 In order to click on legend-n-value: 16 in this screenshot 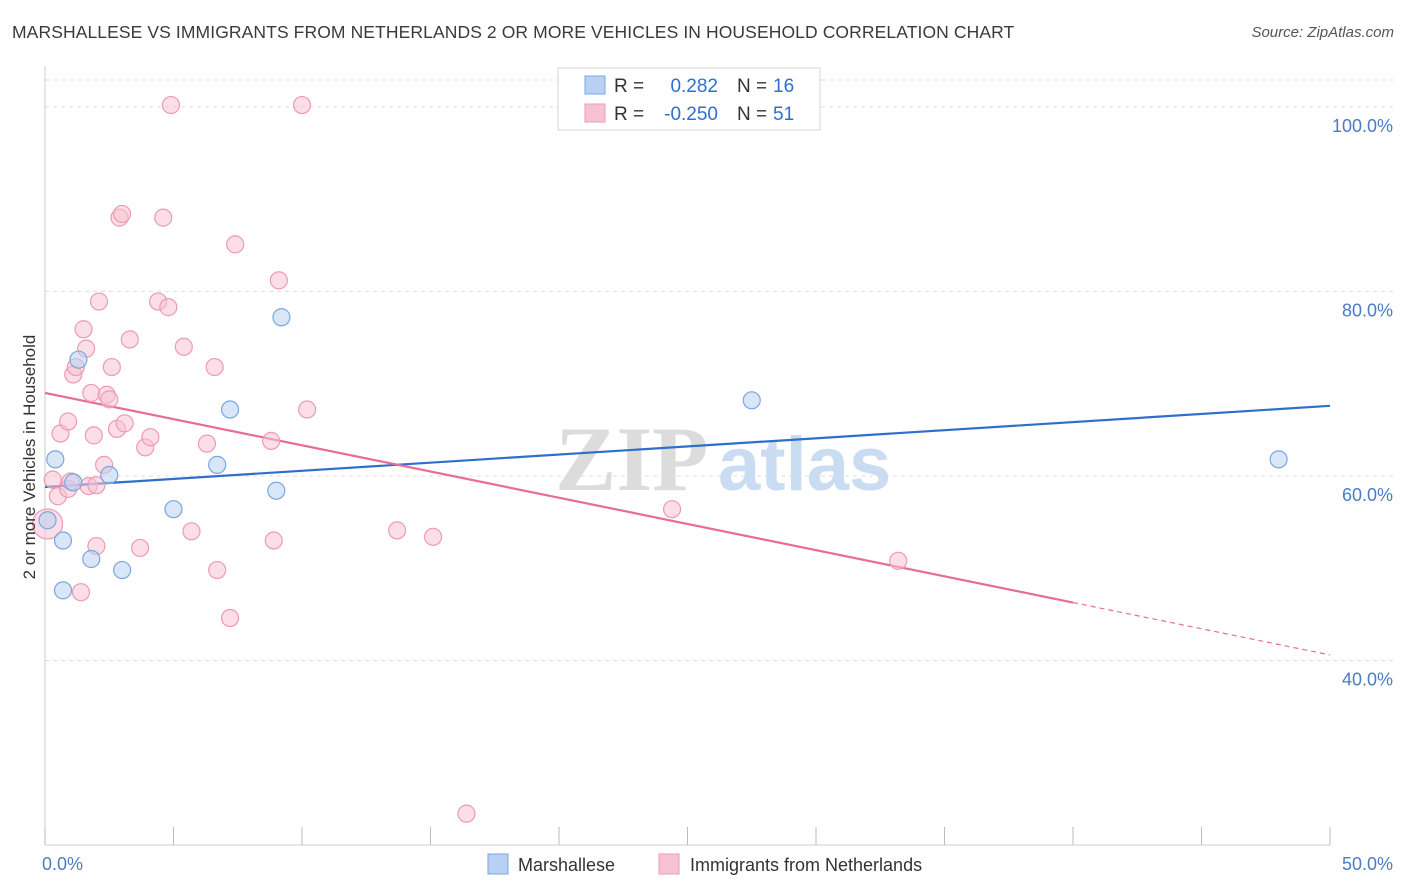, I will do `click(783, 86)`.